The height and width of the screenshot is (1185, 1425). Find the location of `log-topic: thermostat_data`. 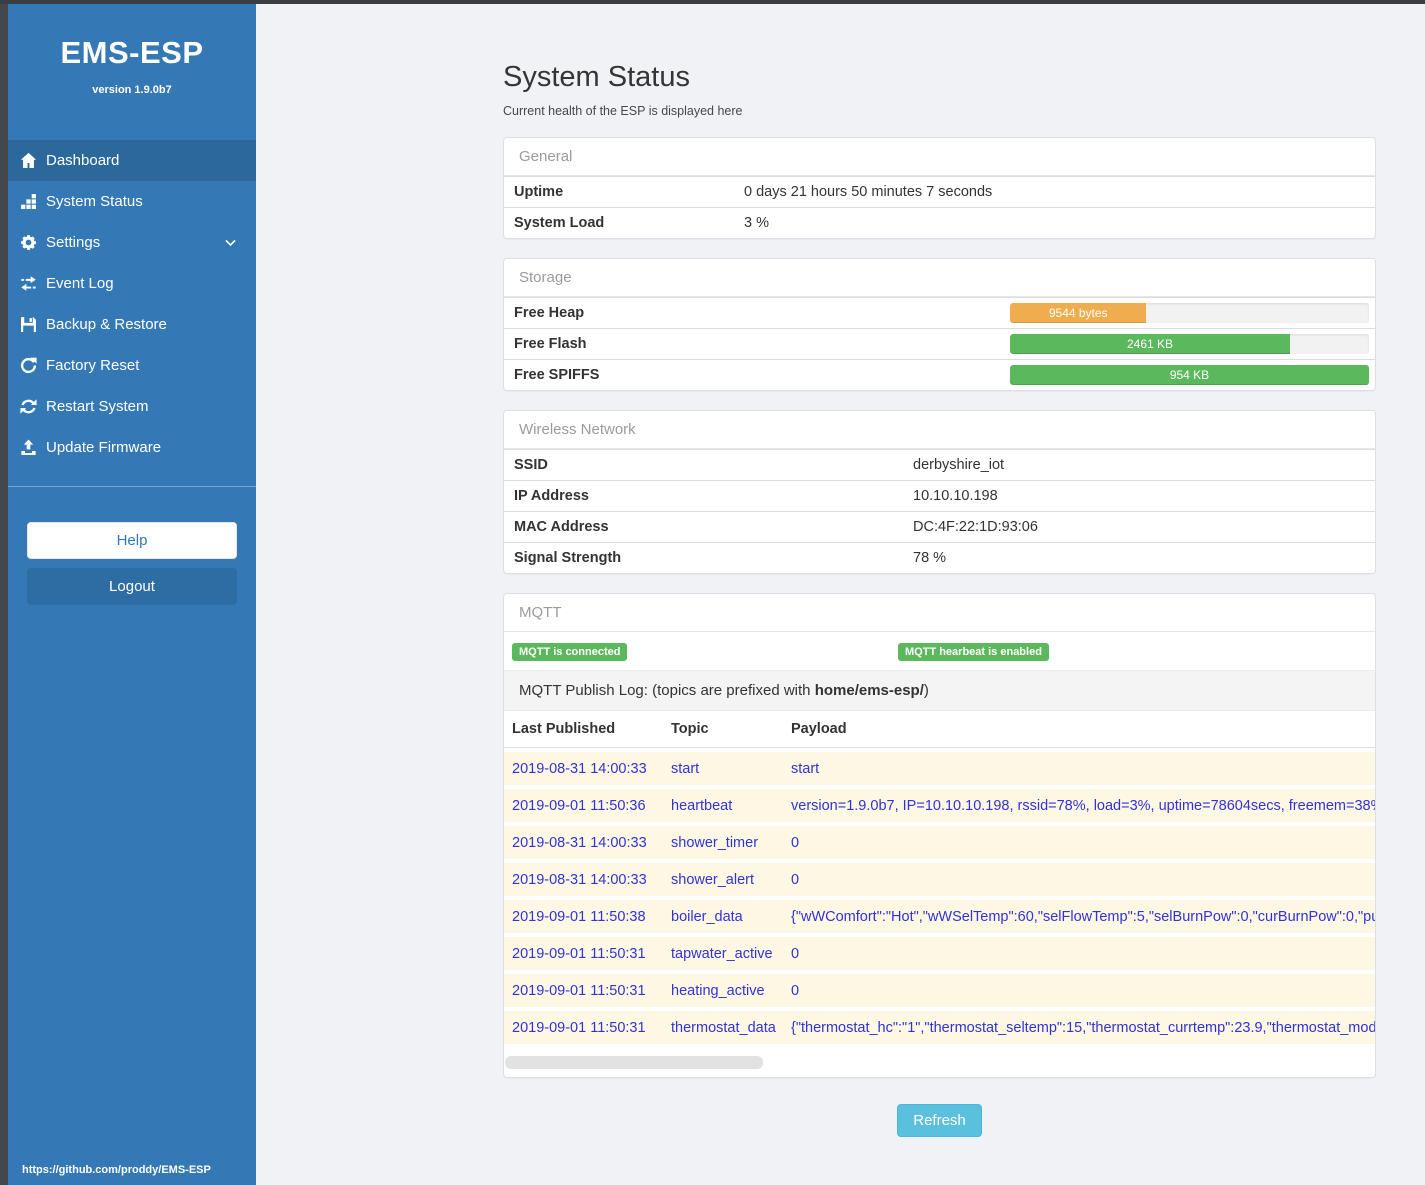

log-topic: thermostat_data is located at coordinates (723, 1027).